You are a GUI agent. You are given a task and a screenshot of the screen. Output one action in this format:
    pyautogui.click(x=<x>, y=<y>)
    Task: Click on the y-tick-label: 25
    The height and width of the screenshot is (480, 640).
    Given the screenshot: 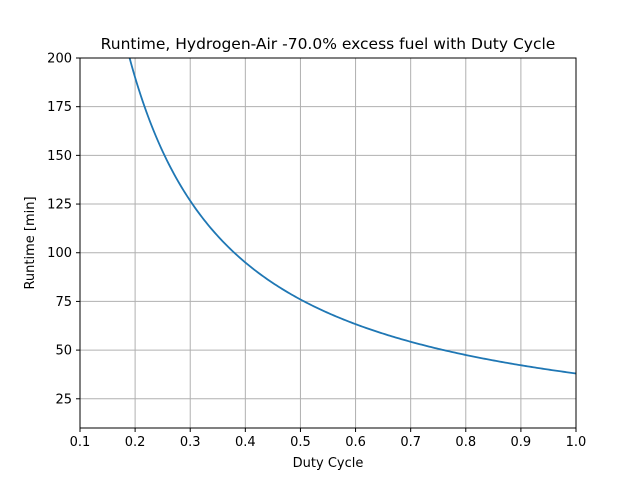 What is the action you would take?
    pyautogui.click(x=63, y=399)
    